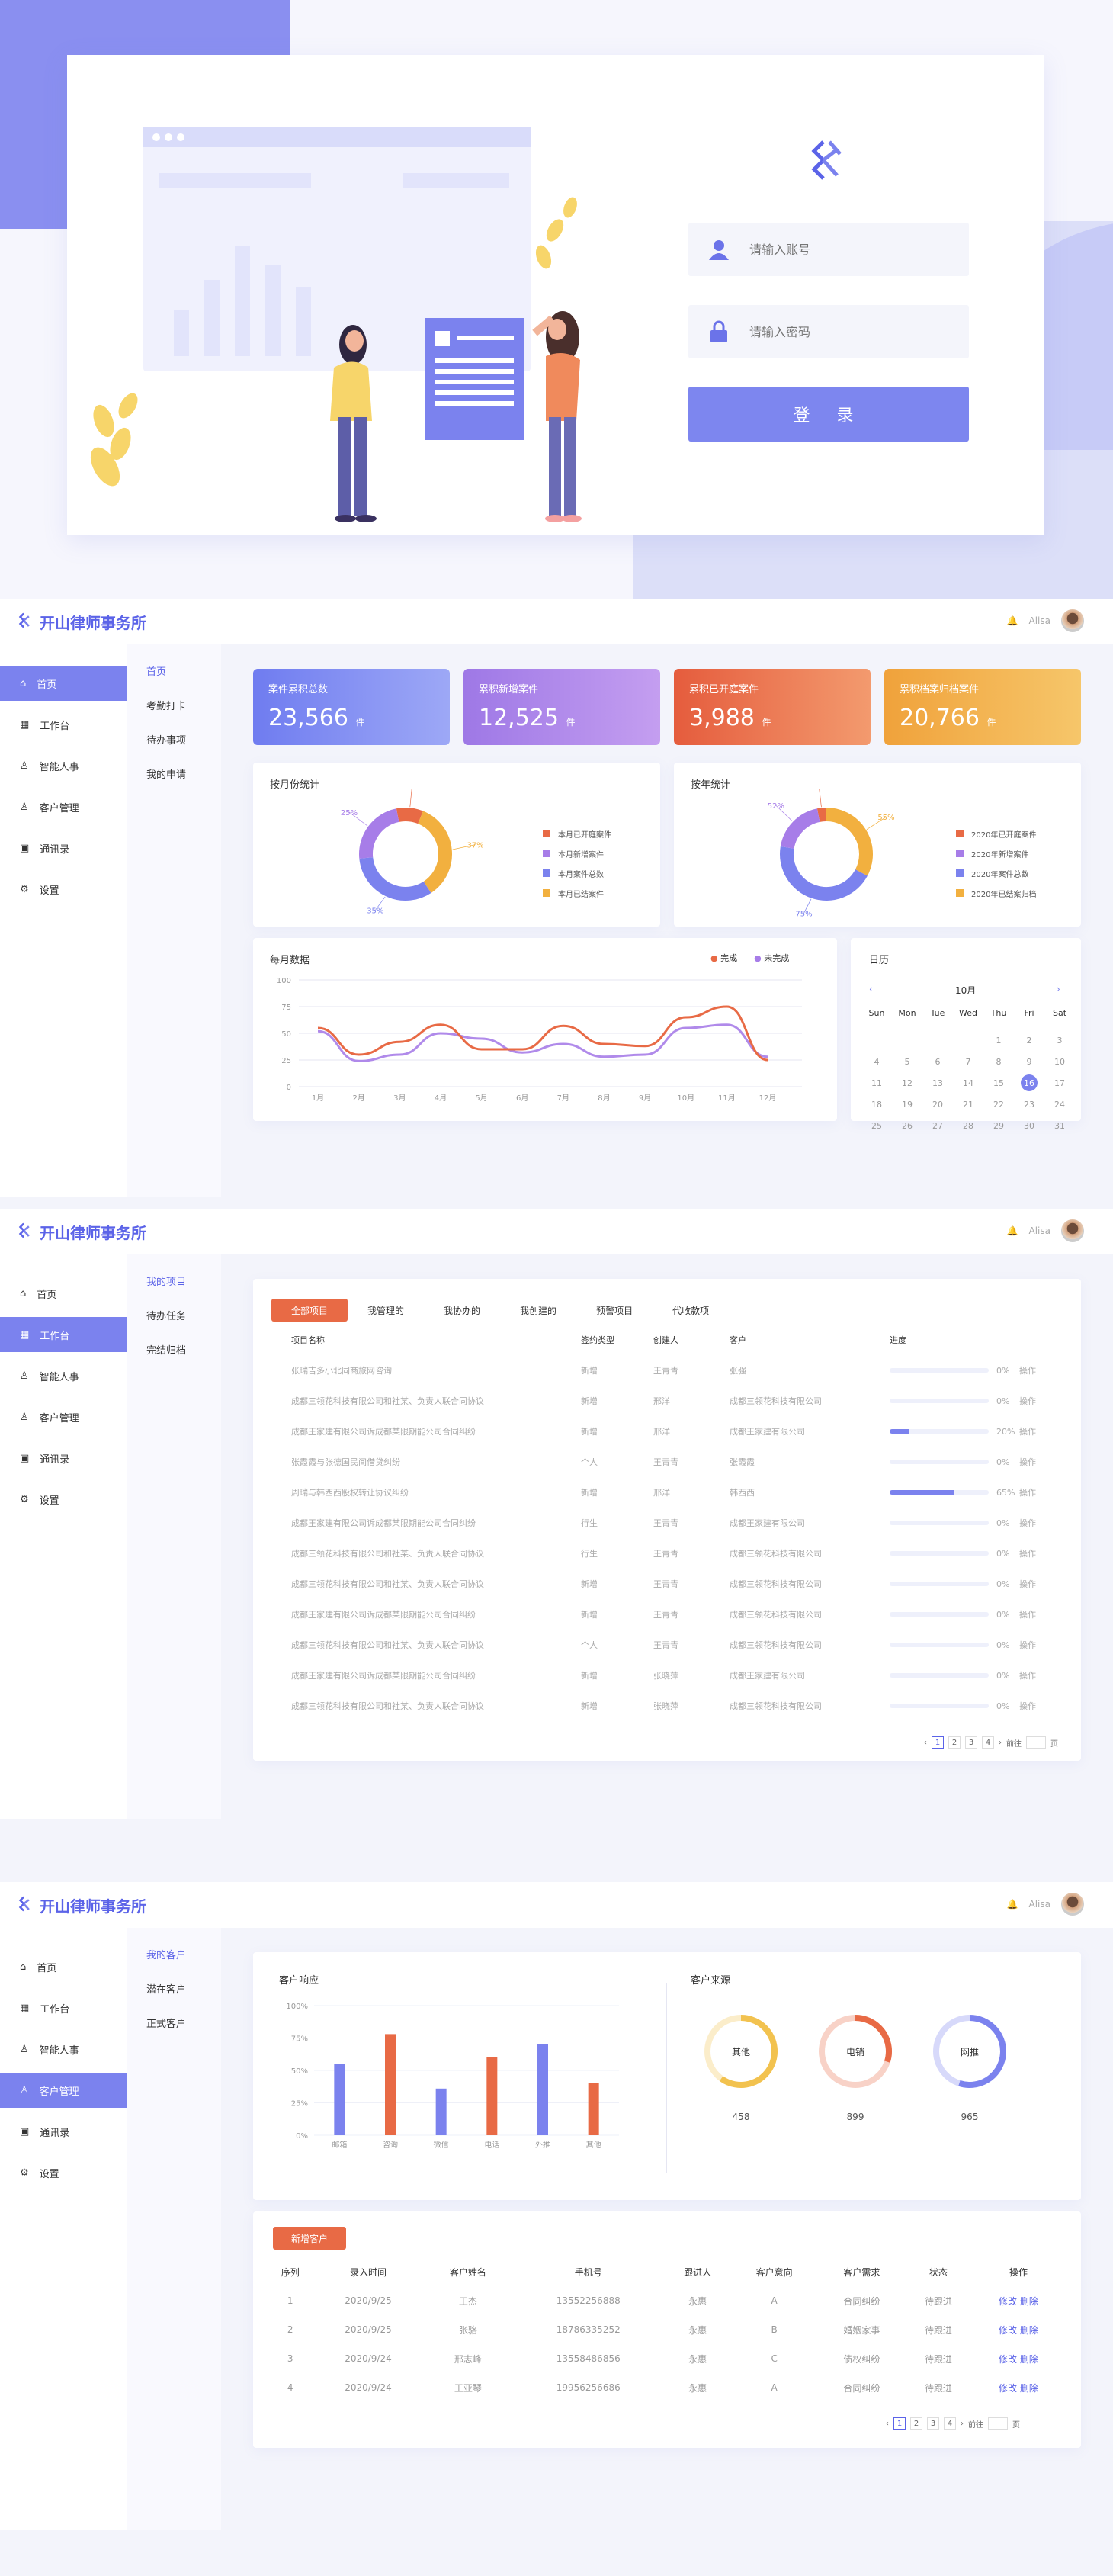 The image size is (1113, 2576). I want to click on calendar-day: 24, so click(1059, 1104).